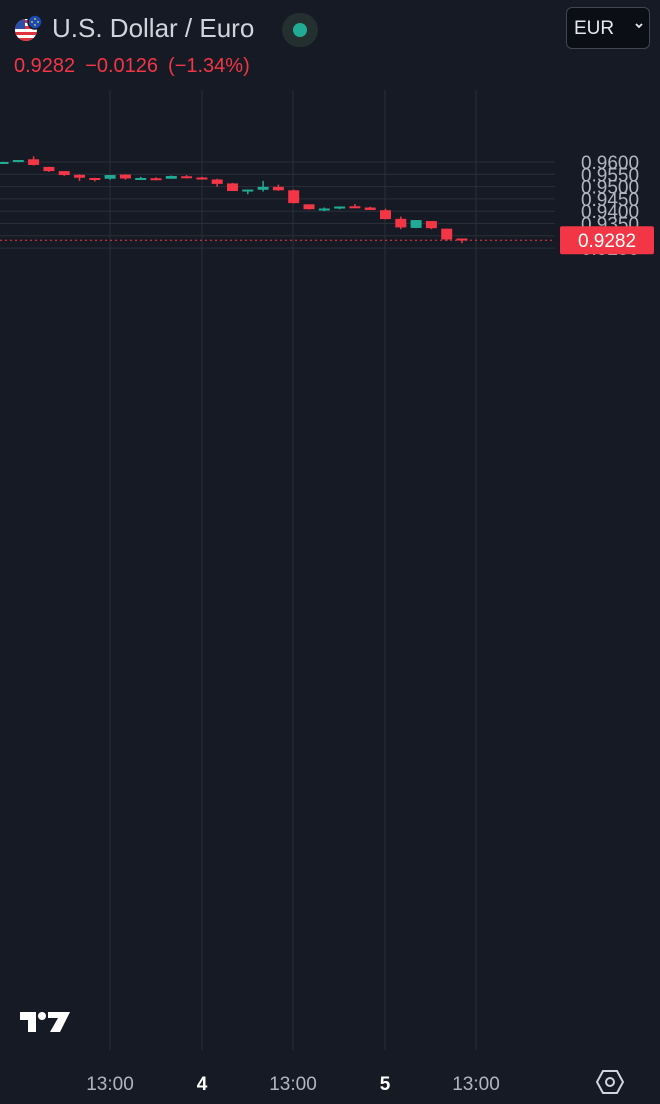 Image resolution: width=660 pixels, height=1104 pixels. I want to click on candles, so click(234, 200).